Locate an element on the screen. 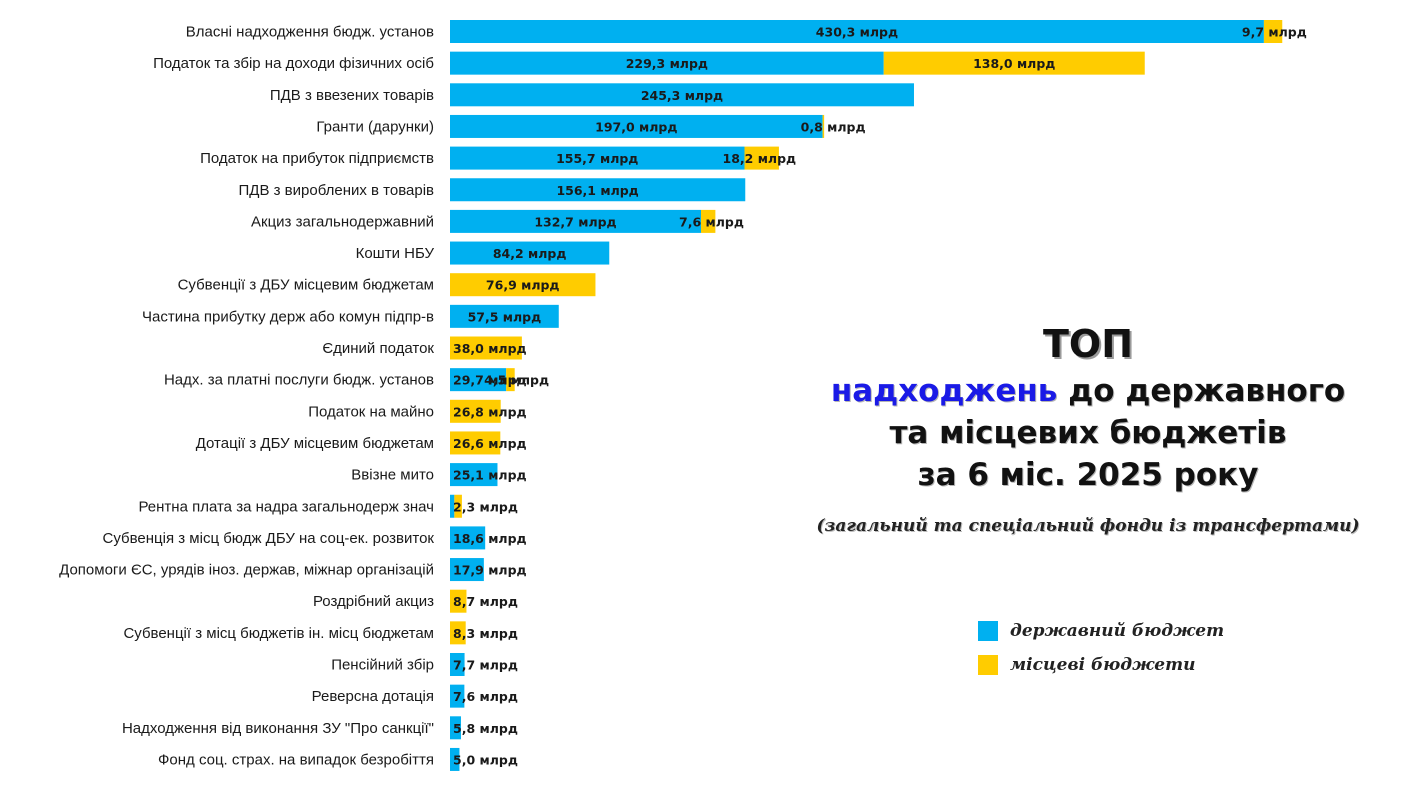  legend-item-local: місцеві бюджети is located at coordinates (1101, 665).